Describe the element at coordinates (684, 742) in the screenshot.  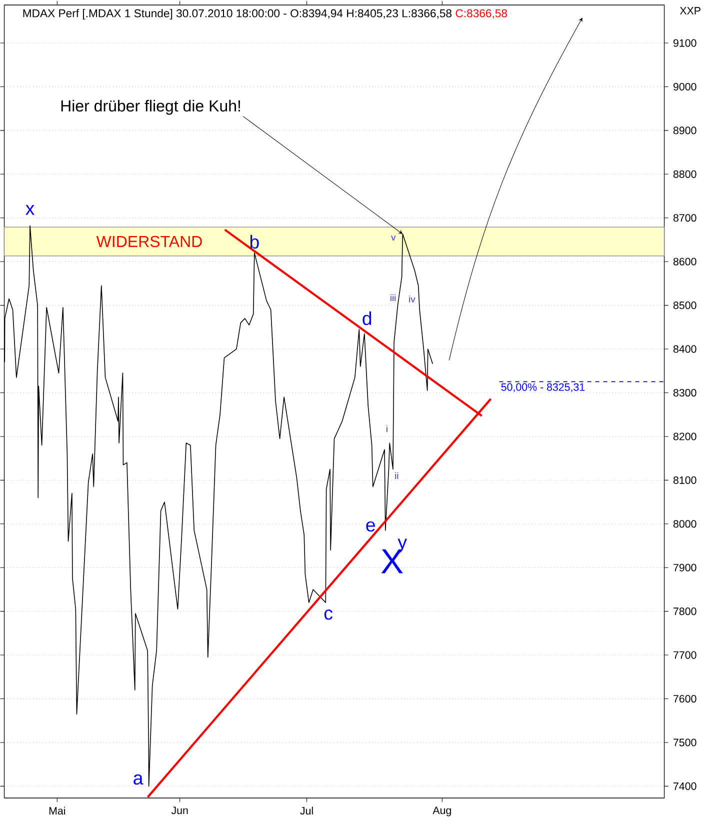
I see `y-tick-label: 7500` at that location.